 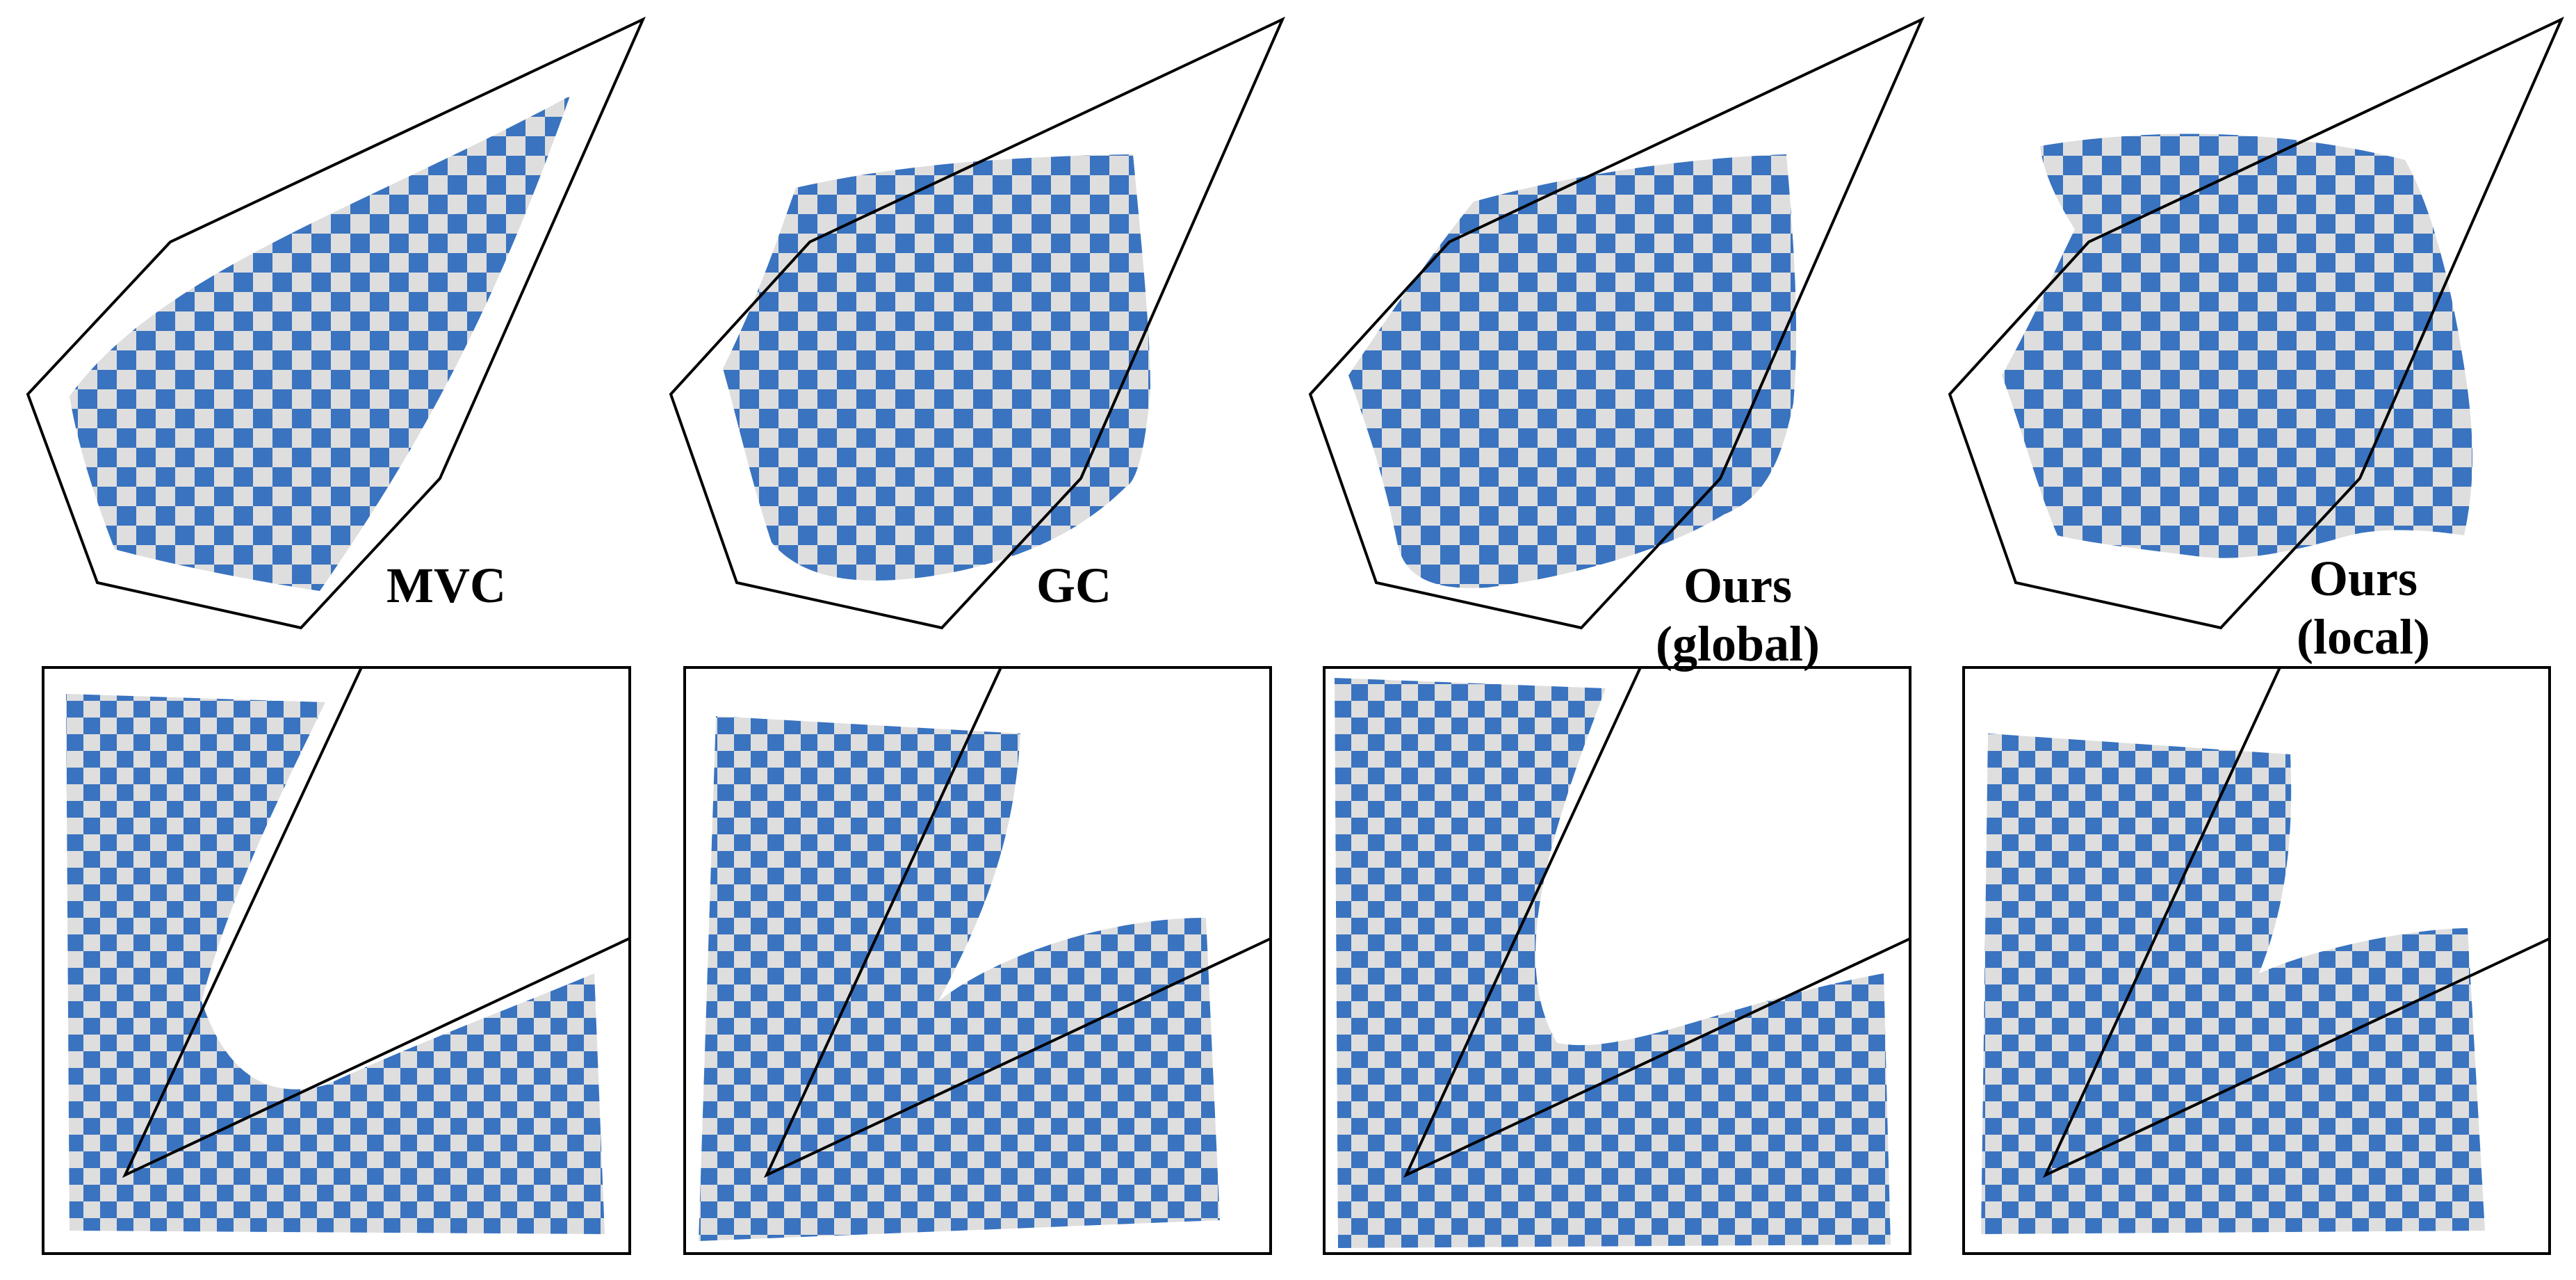 What do you see at coordinates (1073, 585) in the screenshot?
I see `caption-gc: GC` at bounding box center [1073, 585].